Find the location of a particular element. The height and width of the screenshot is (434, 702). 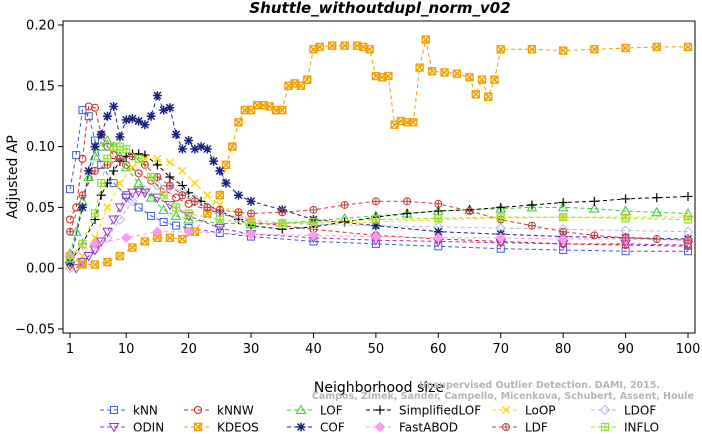

legend-item: KDEOS is located at coordinates (221, 427).